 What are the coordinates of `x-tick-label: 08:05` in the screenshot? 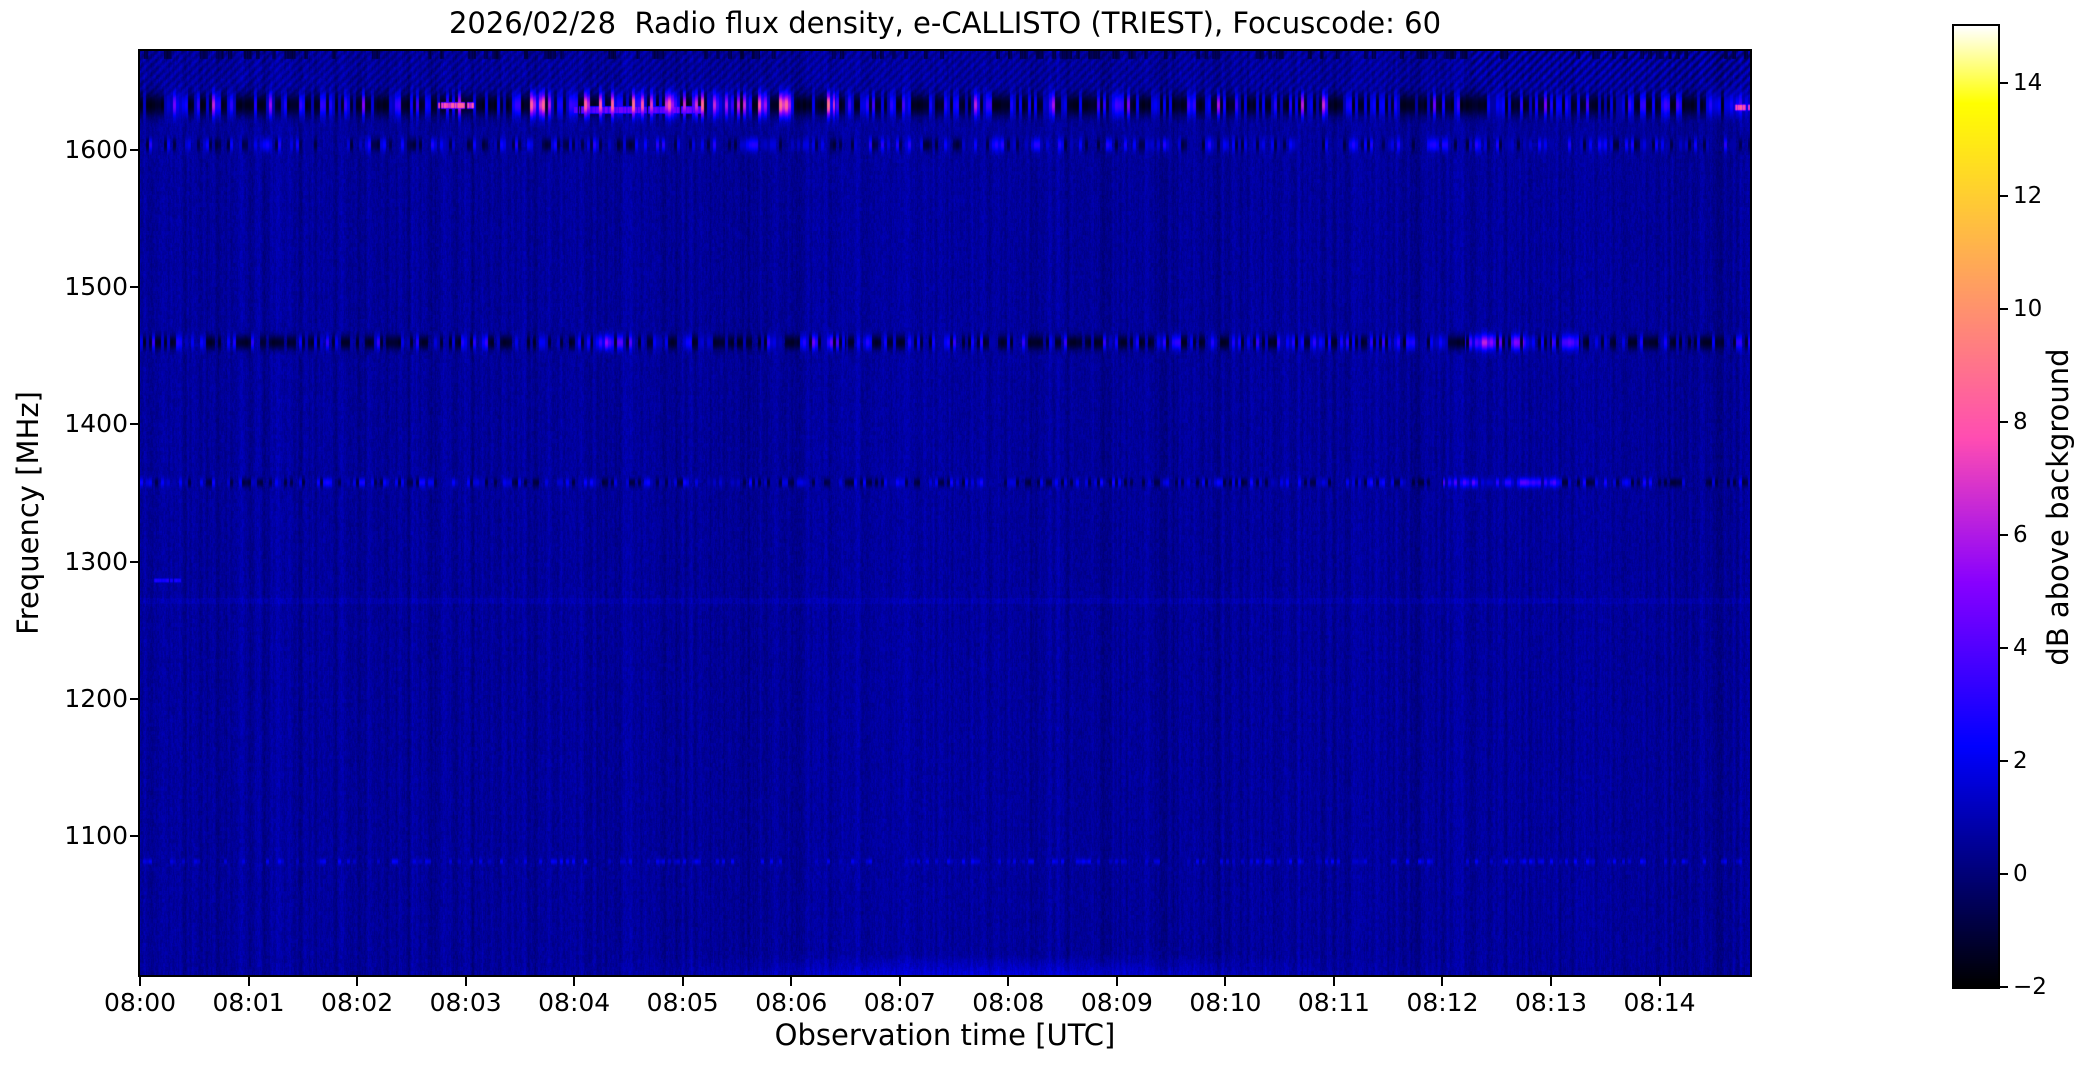 It's located at (682, 1002).